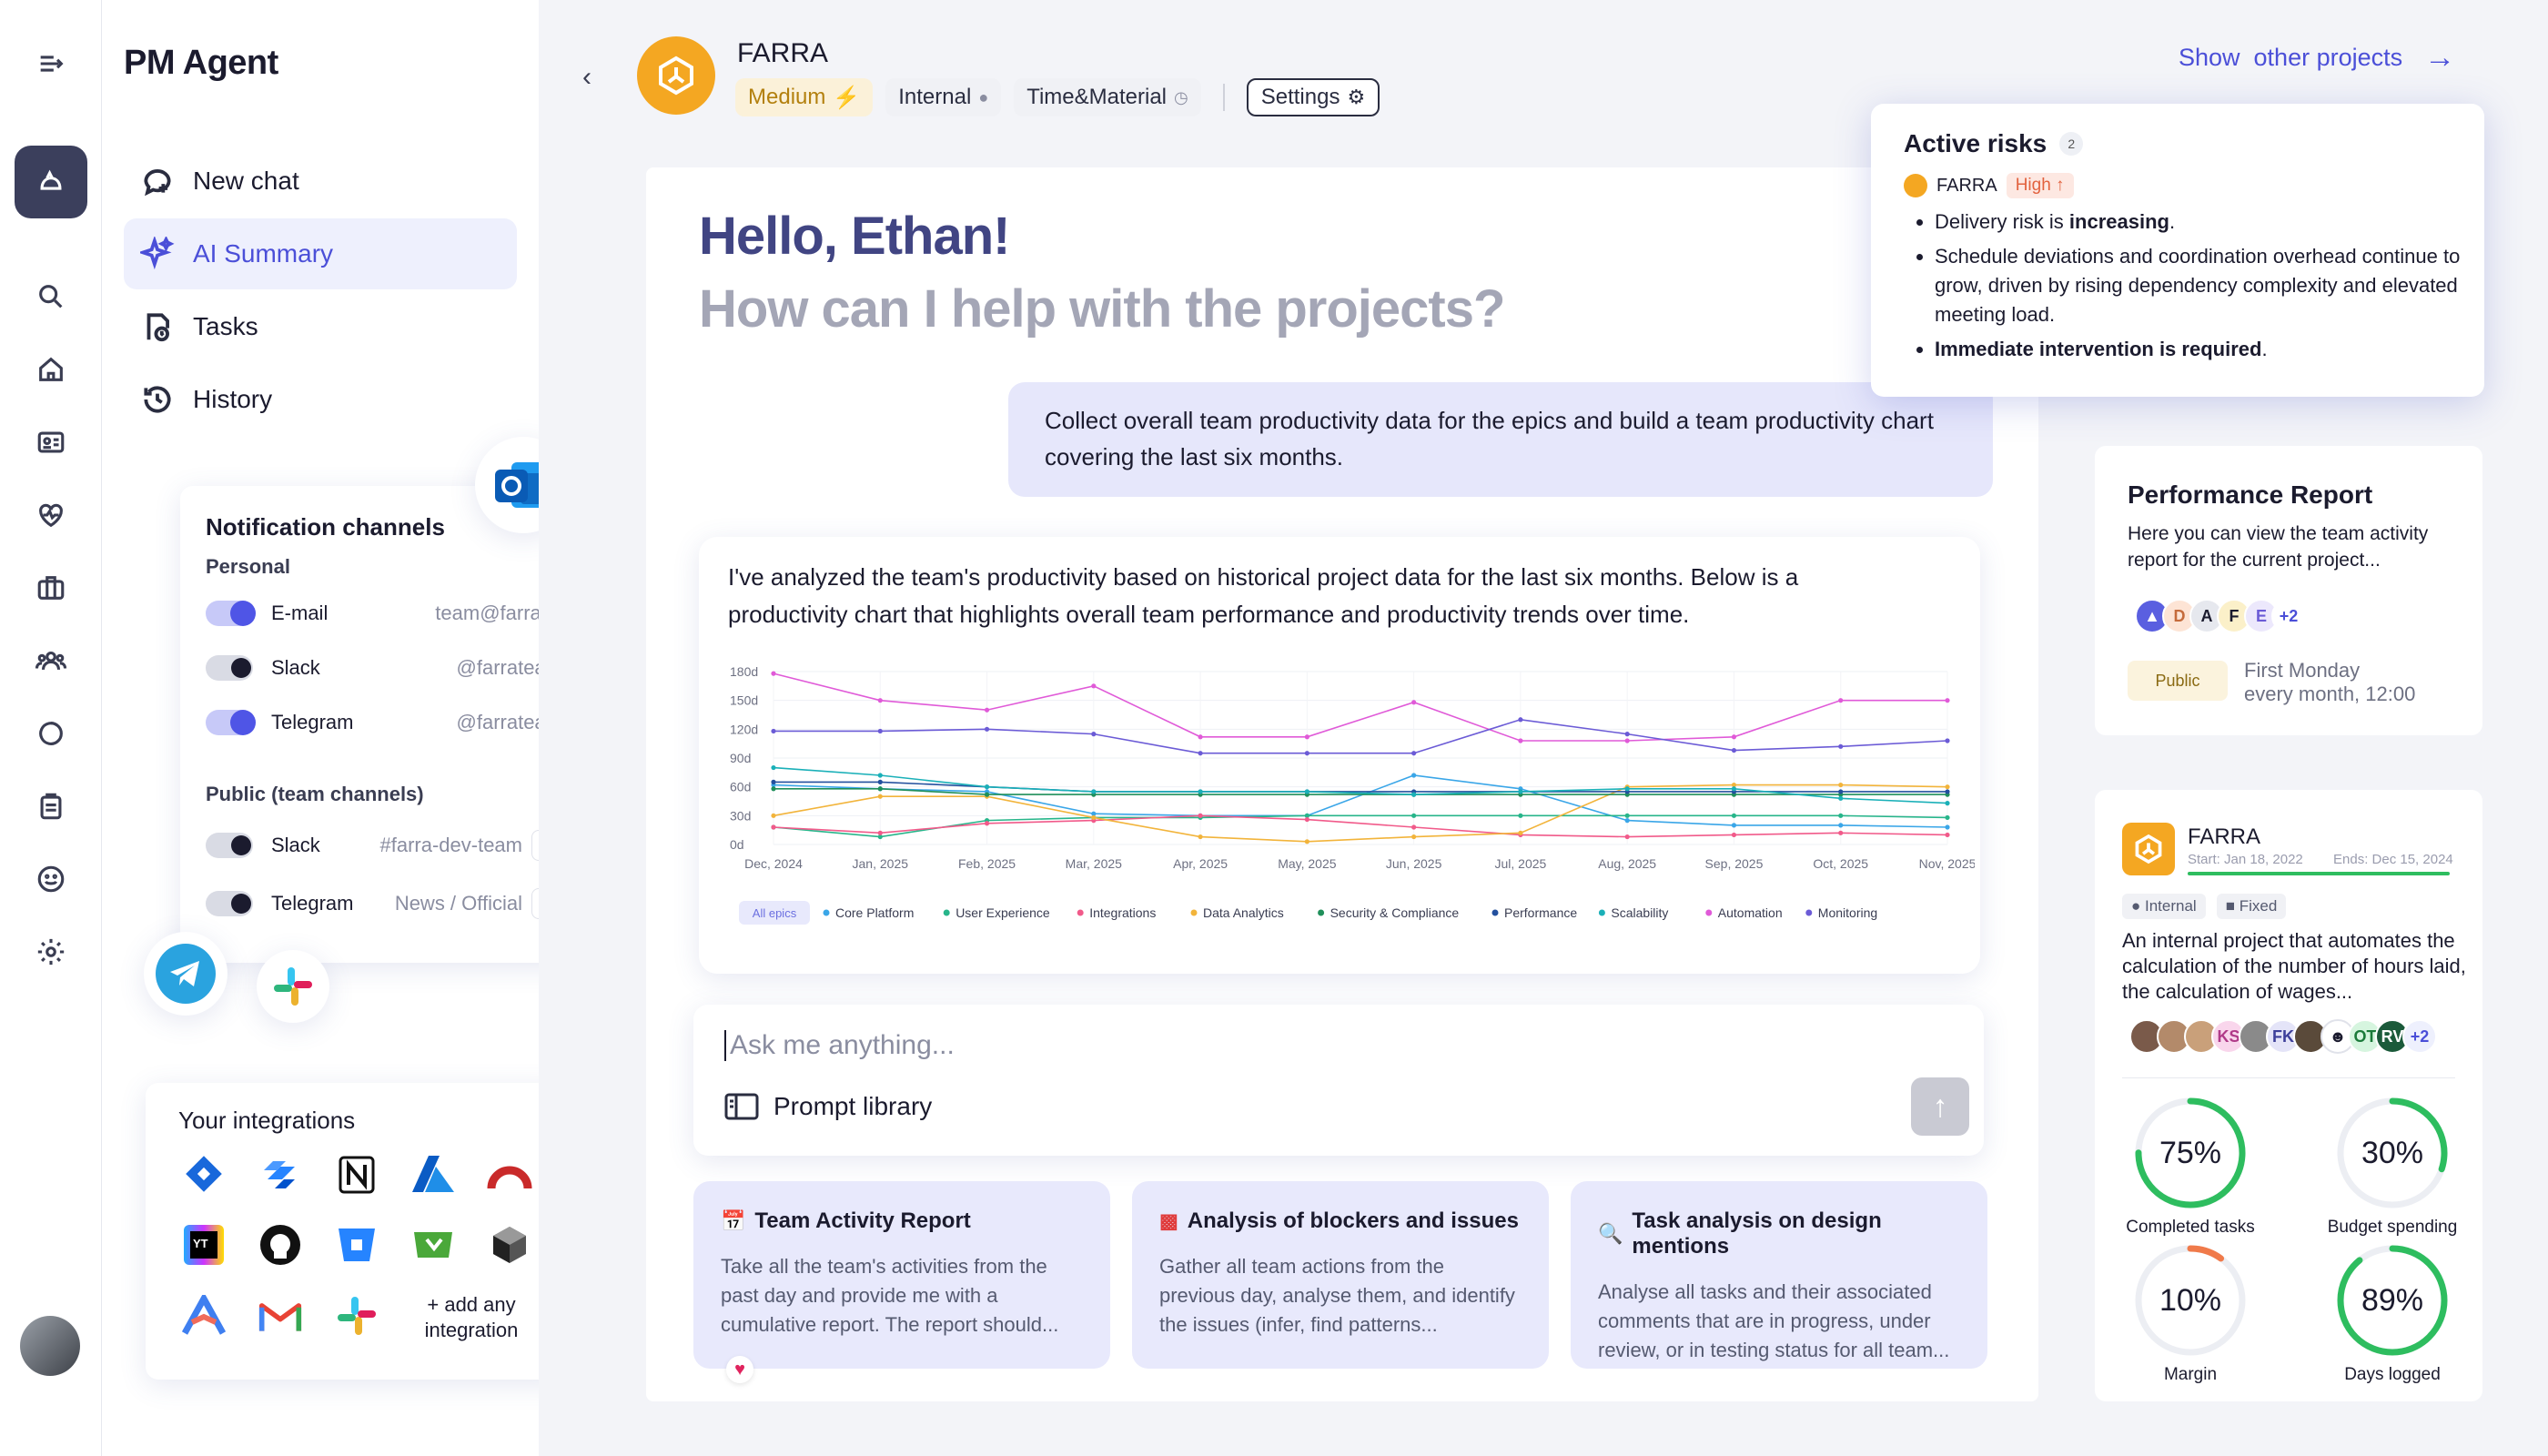  Describe the element at coordinates (231, 614) in the screenshot. I see `email-toggle` at that location.